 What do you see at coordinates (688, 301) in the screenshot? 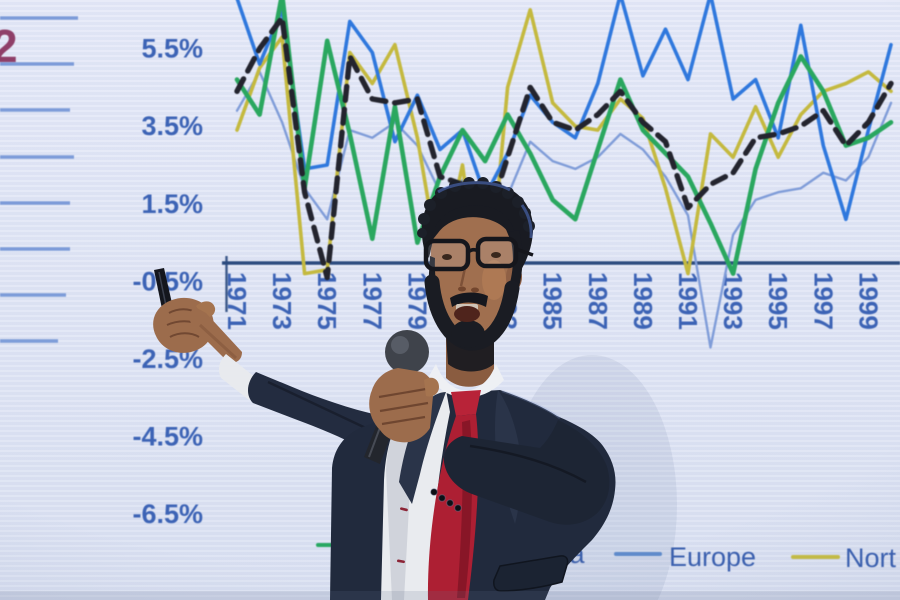
I see `x-axis-year-label: 1991` at bounding box center [688, 301].